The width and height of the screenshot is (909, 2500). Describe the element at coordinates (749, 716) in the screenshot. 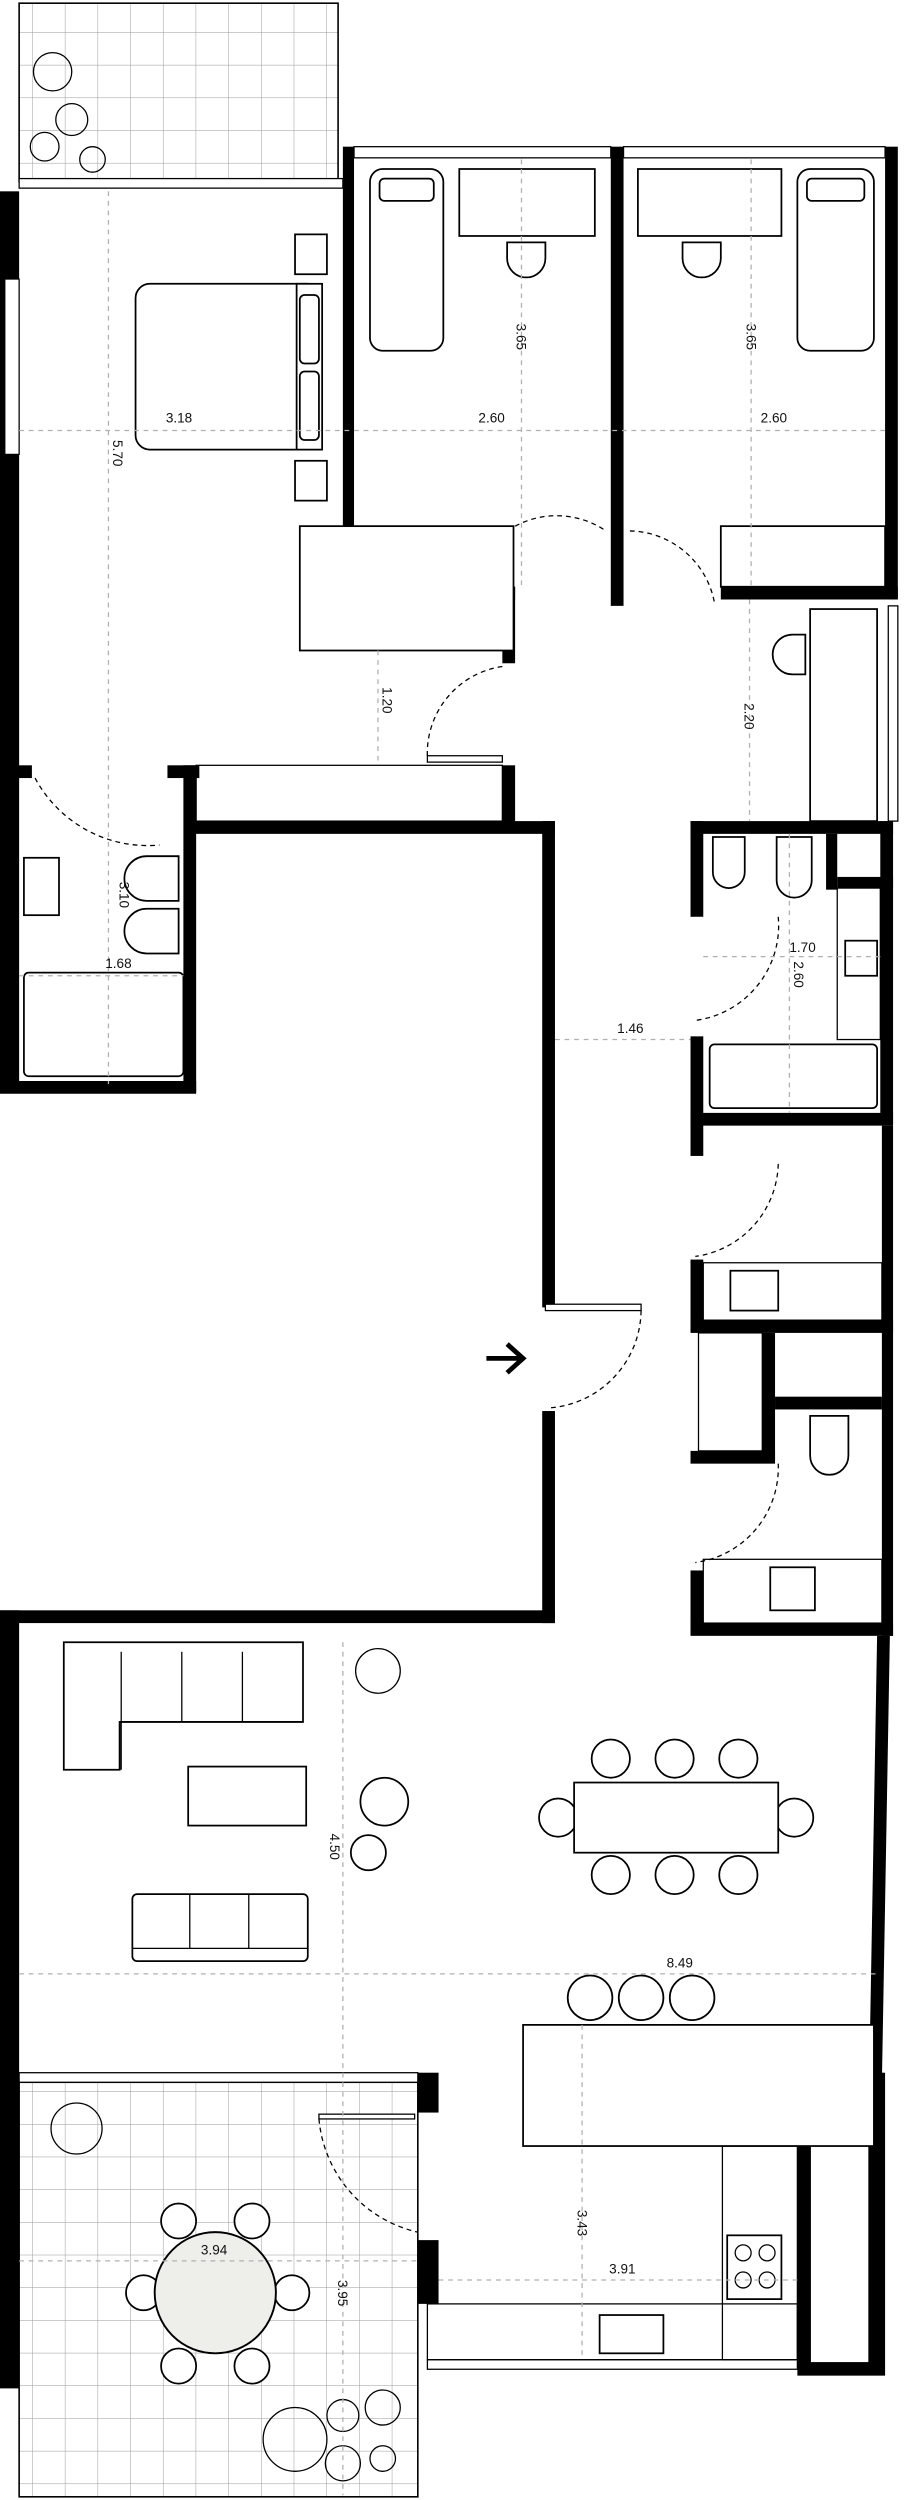

I see `dim-label: 2.20` at that location.